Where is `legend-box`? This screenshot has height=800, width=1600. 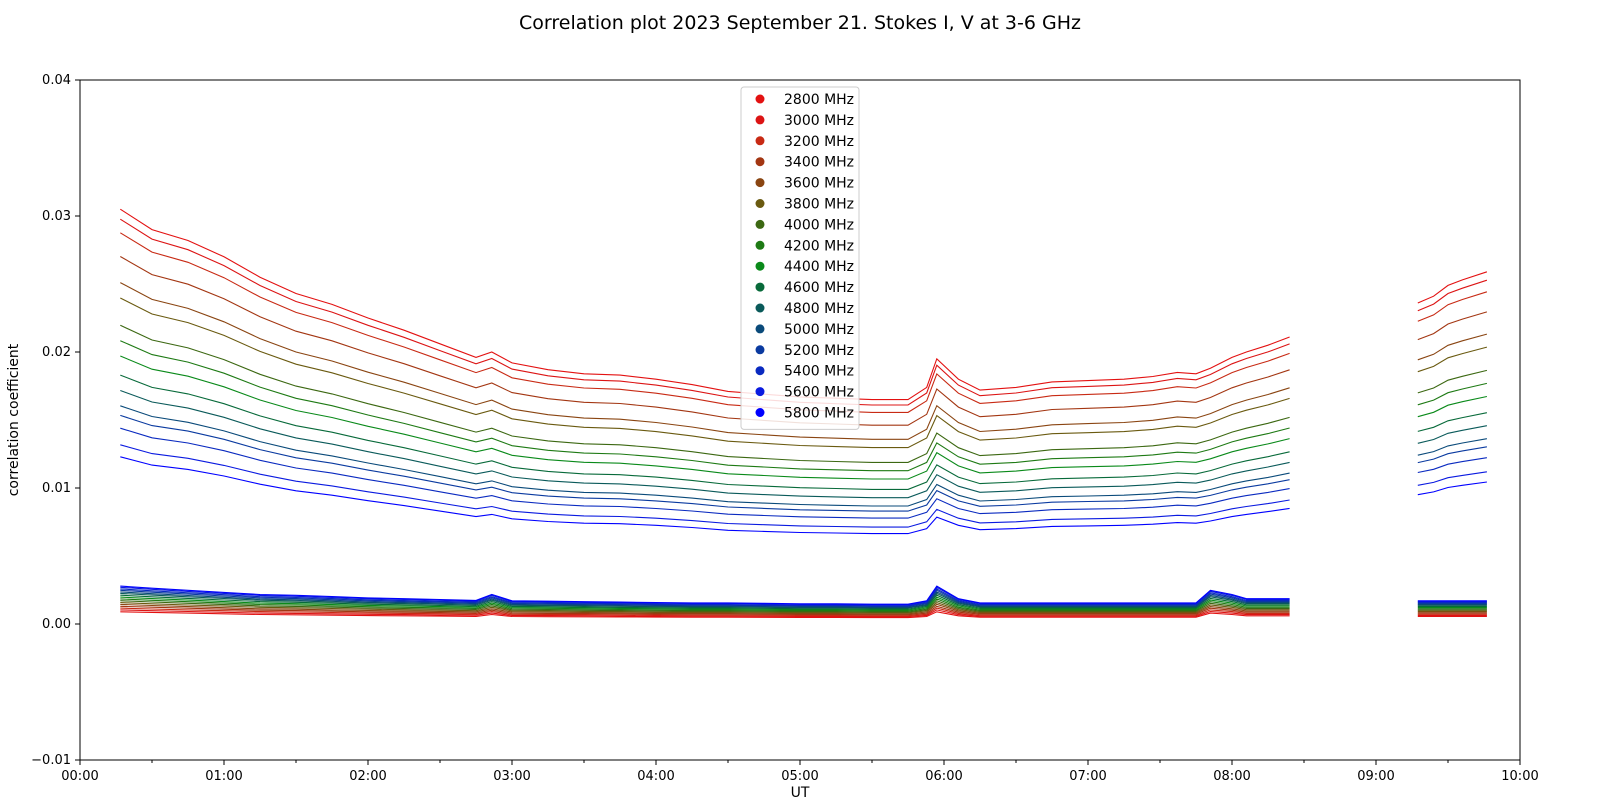
legend-box is located at coordinates (800, 258).